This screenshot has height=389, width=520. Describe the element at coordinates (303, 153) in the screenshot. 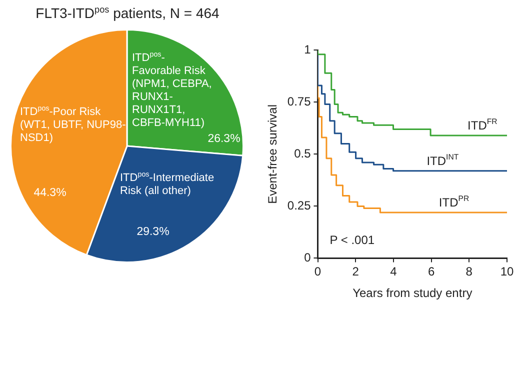

I see `y-tick-label: 0.5` at that location.